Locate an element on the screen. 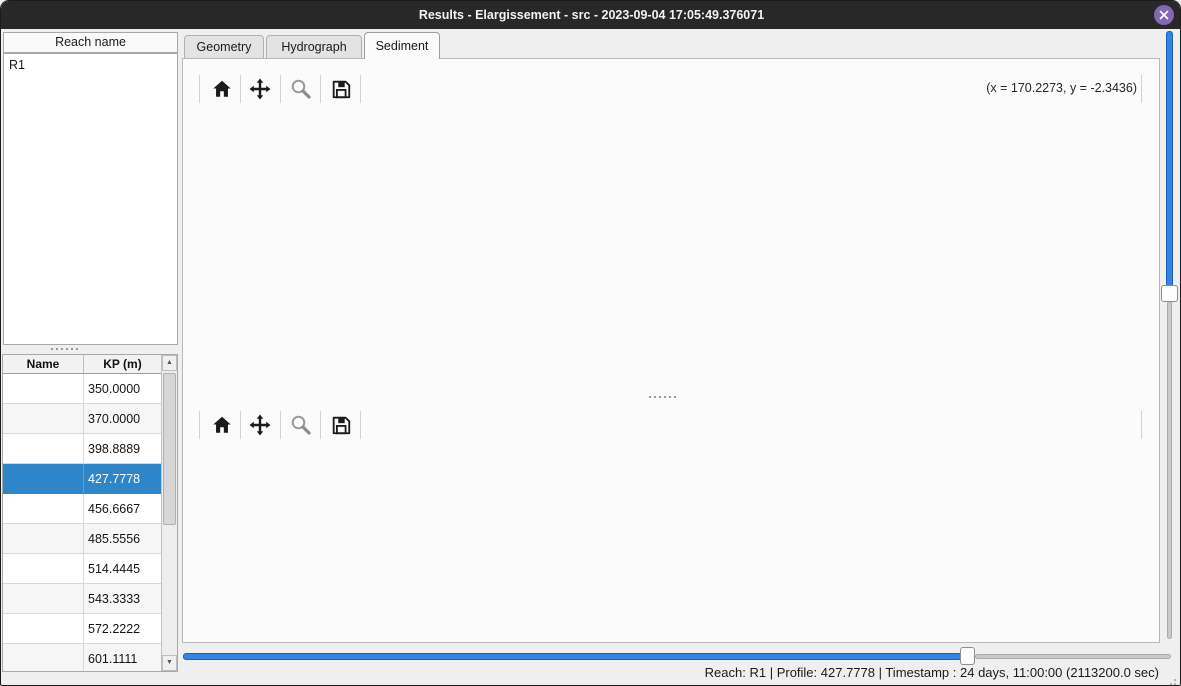 This screenshot has height=686, width=1181. plot-toolbar-top: (x = 170.2273, y = -2.3436) is located at coordinates (672, 90).